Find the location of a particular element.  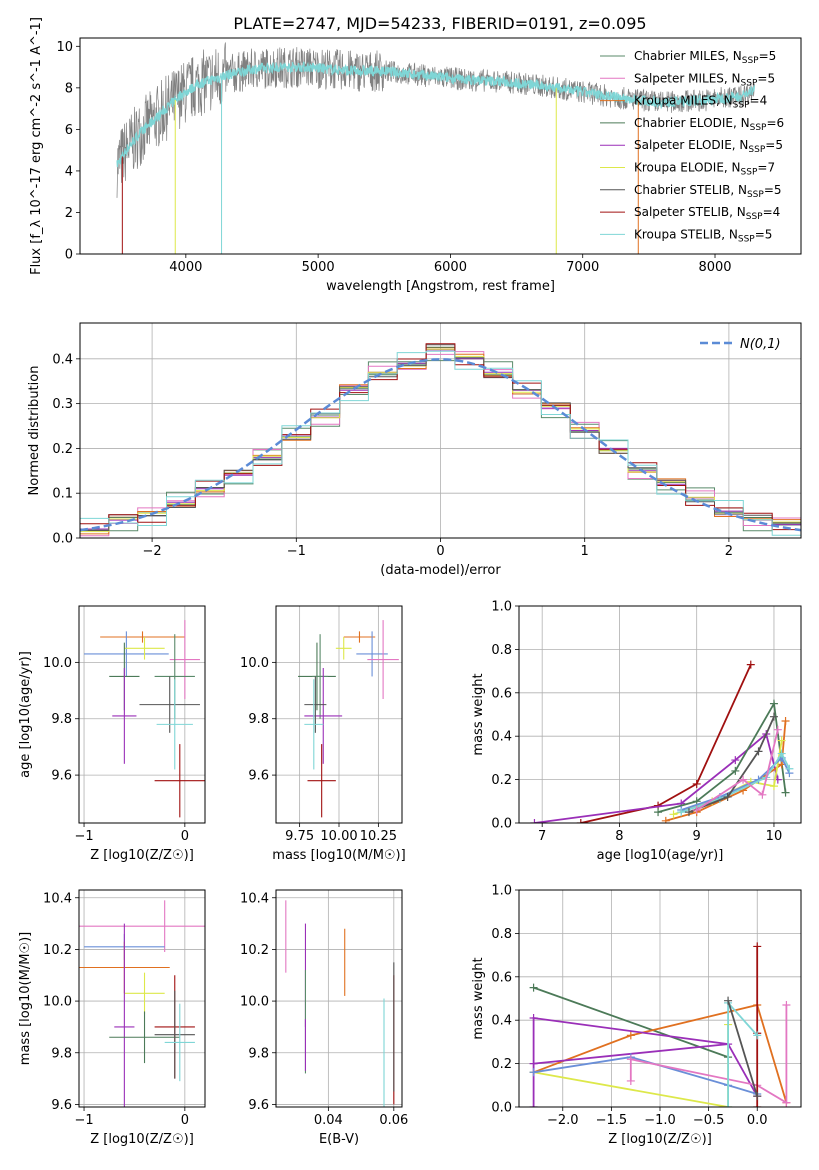

y-tick-label: 0.2 is located at coordinates (501, 1064).